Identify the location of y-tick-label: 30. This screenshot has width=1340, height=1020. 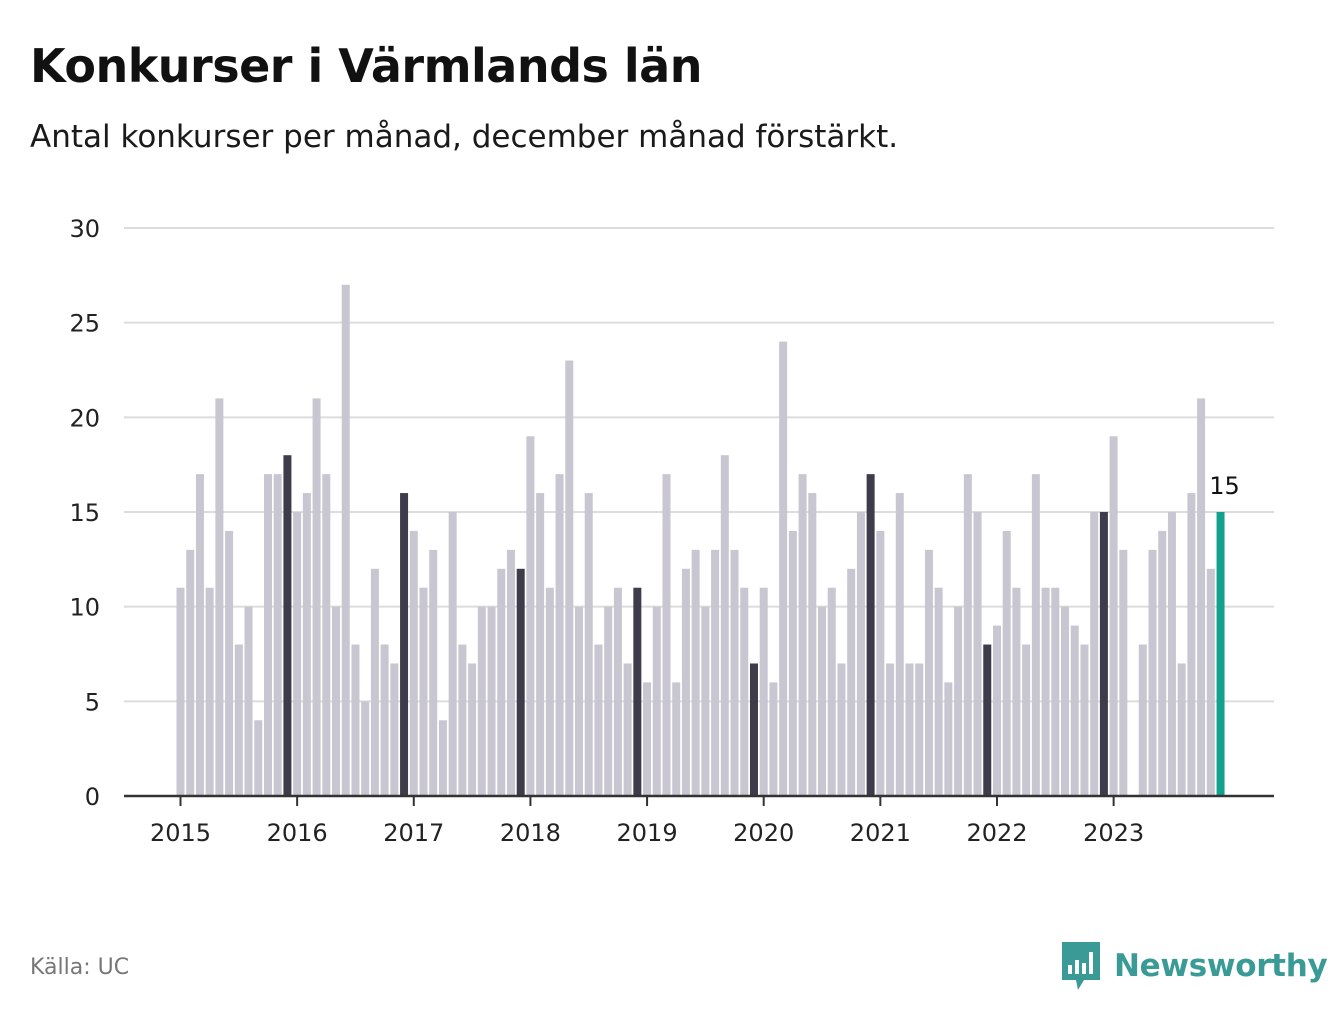
(84, 229).